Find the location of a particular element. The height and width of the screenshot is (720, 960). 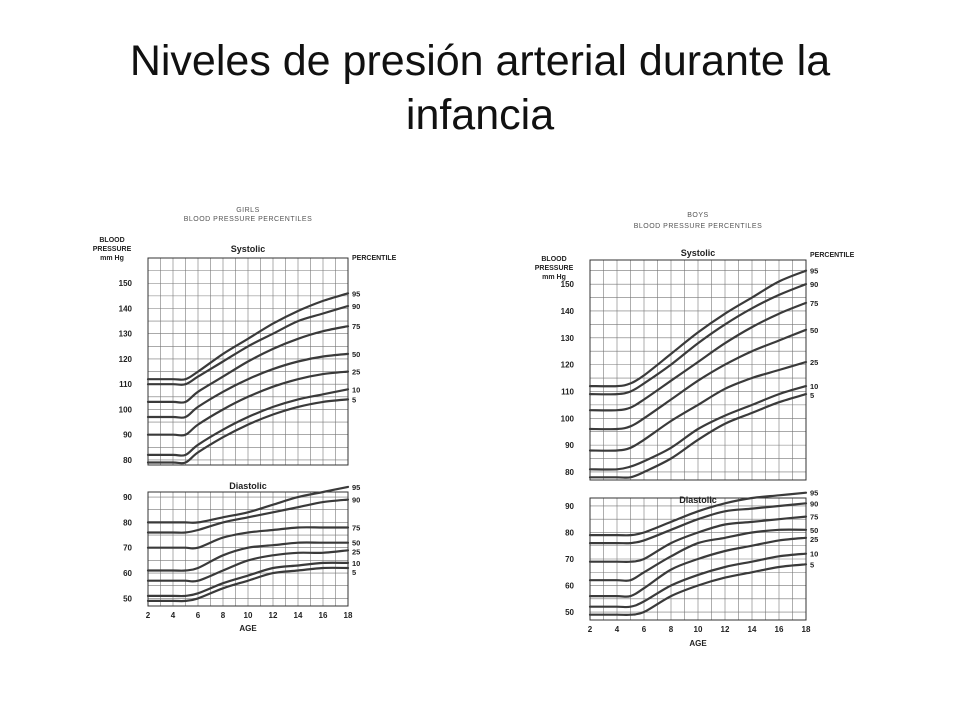

y-tick-label: 140 is located at coordinates (126, 308).